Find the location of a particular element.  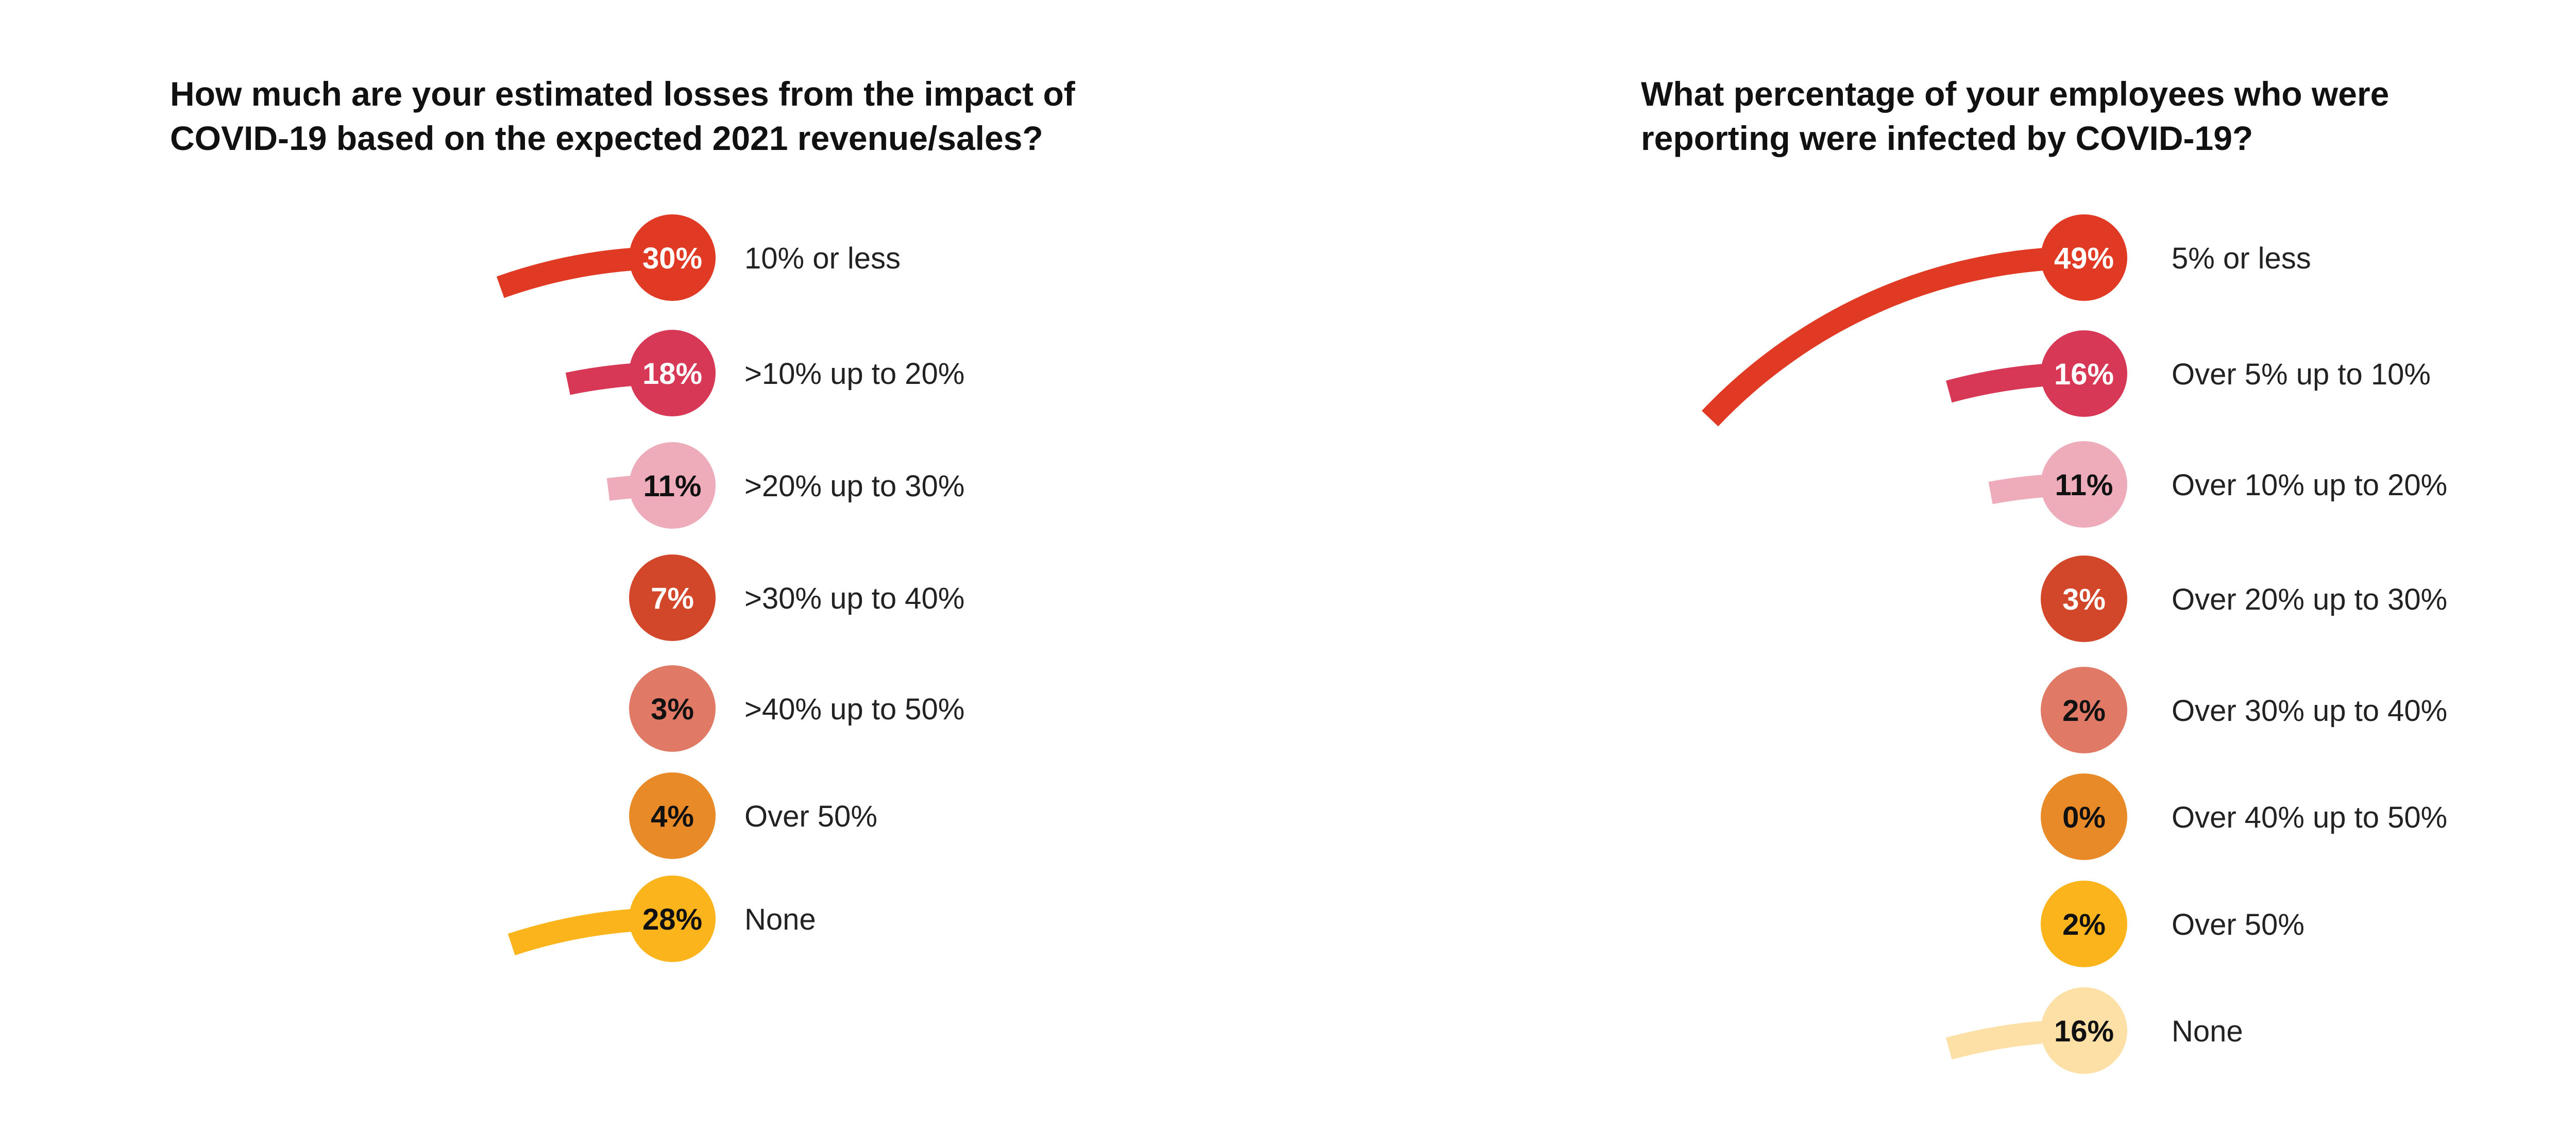

value-circle-5-or-less is located at coordinates (2084, 257).